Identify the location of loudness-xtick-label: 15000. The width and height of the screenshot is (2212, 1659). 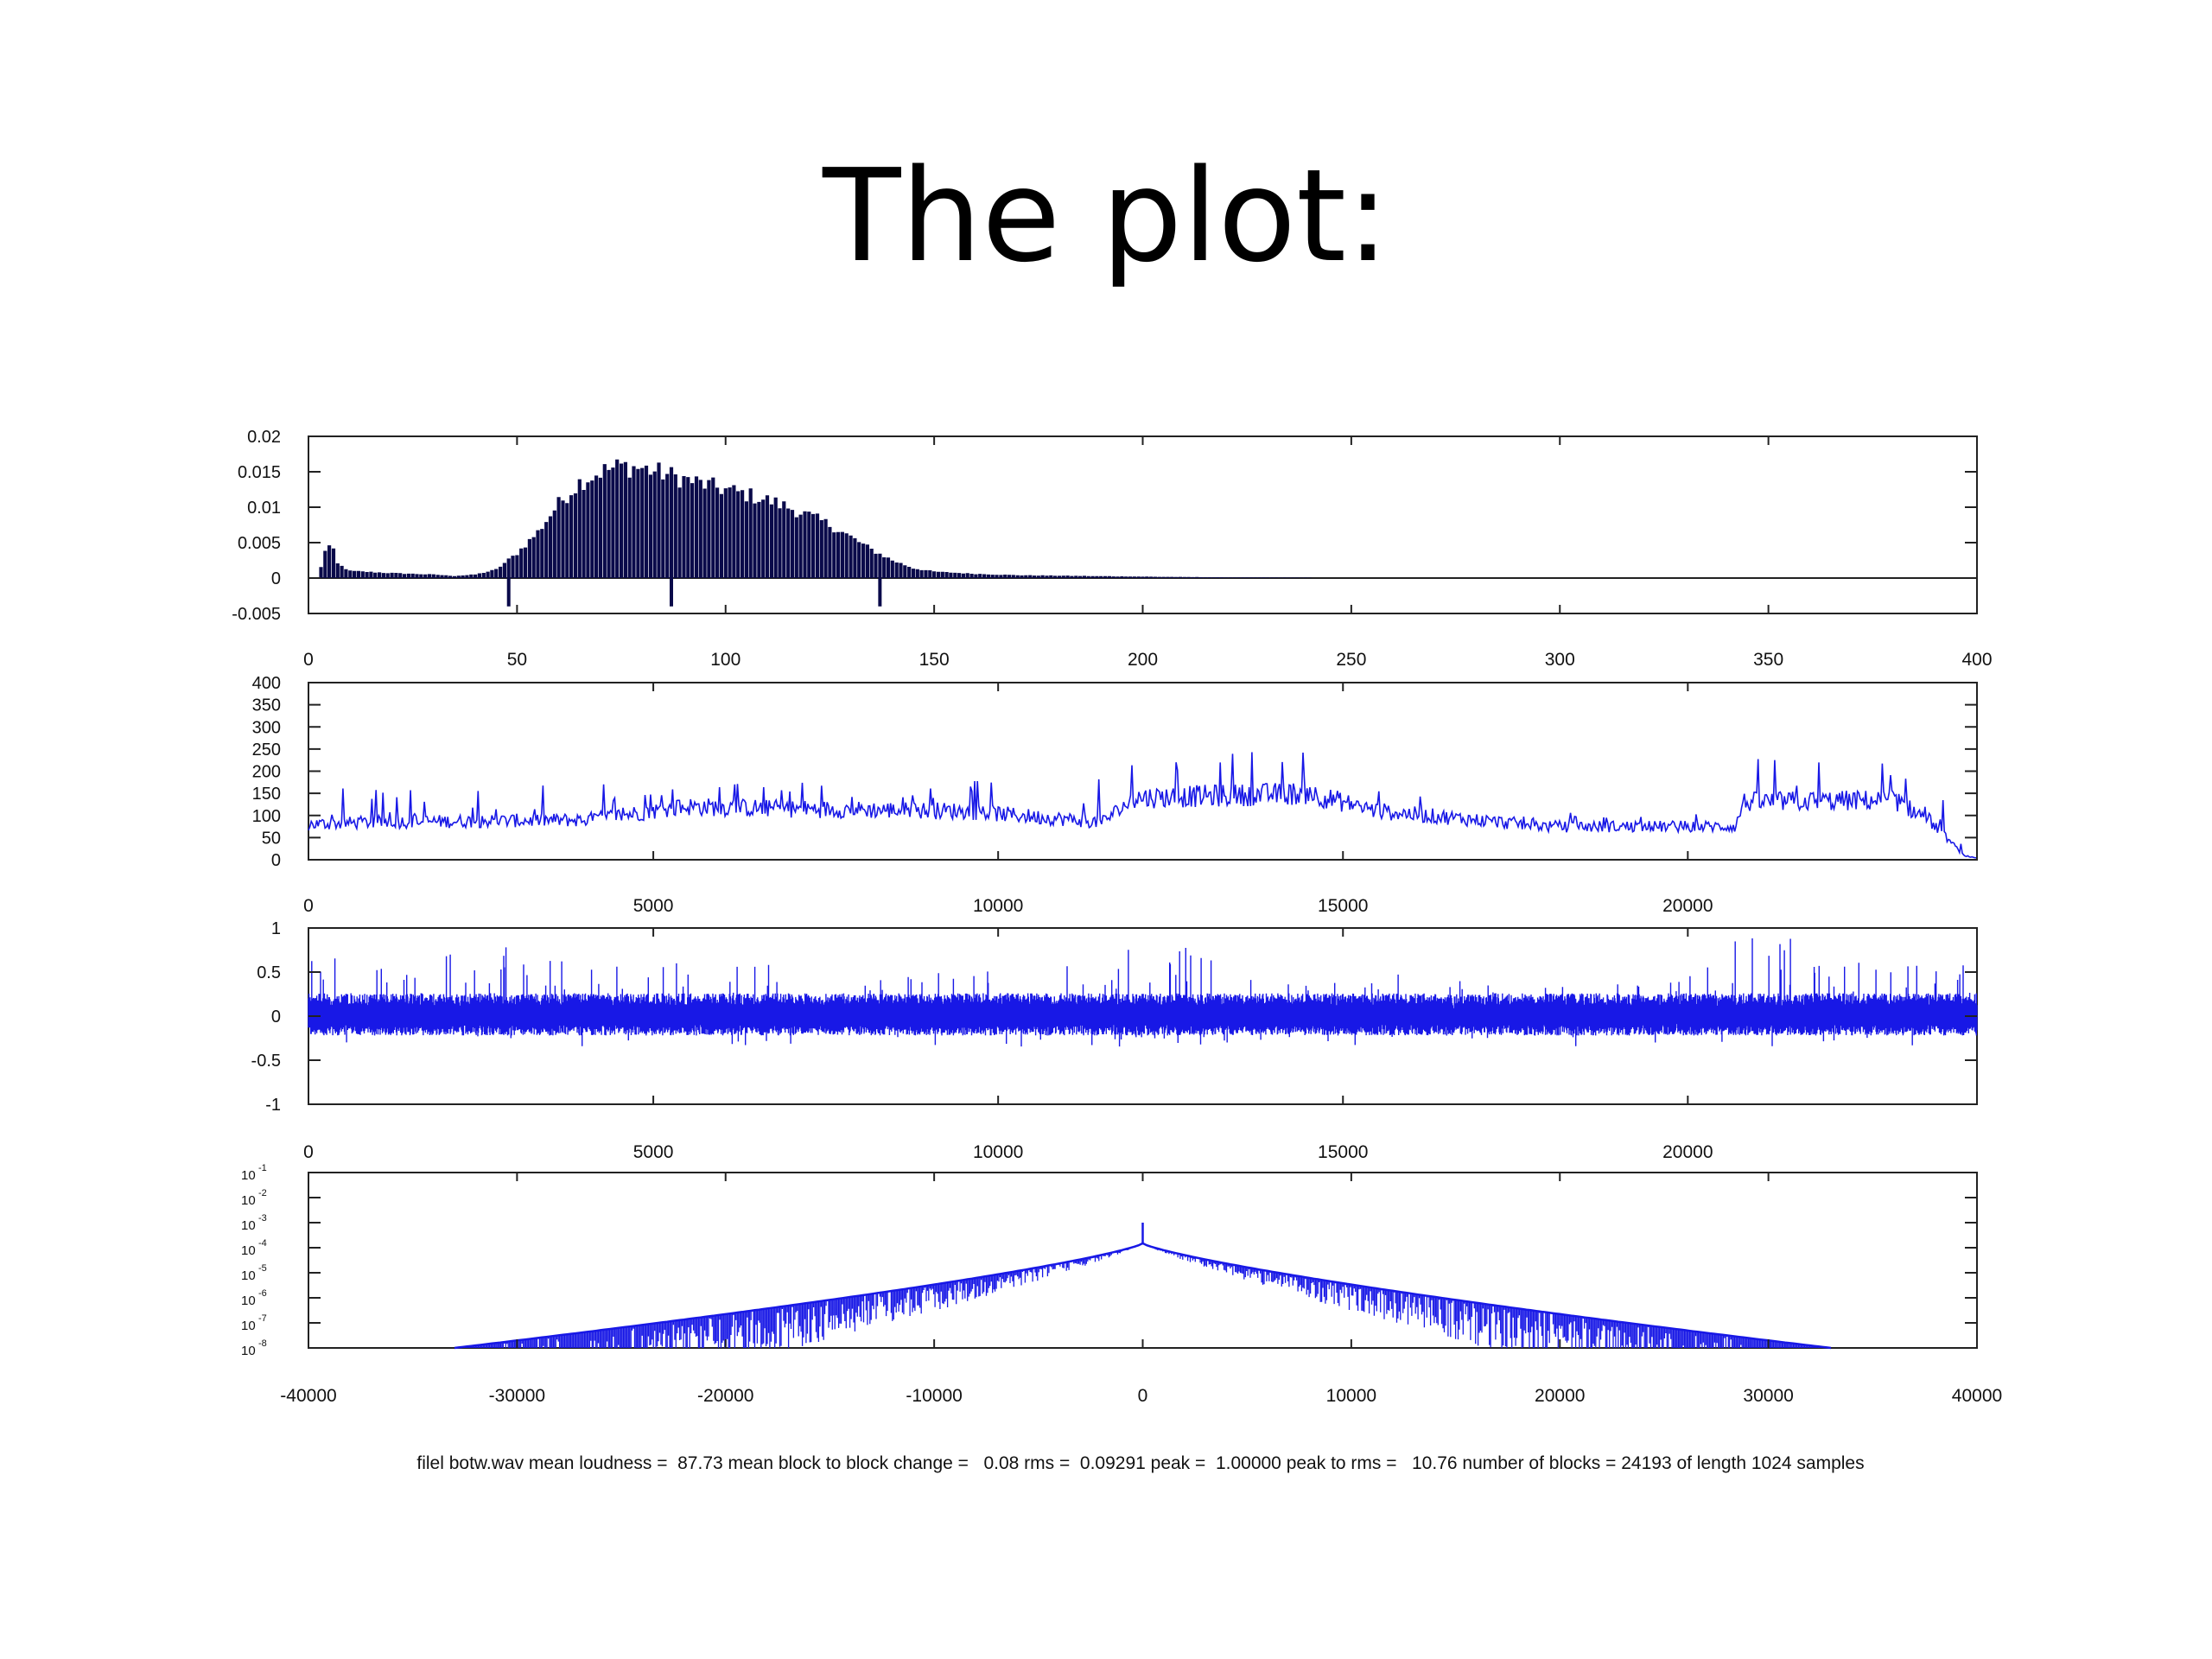
(1343, 906).